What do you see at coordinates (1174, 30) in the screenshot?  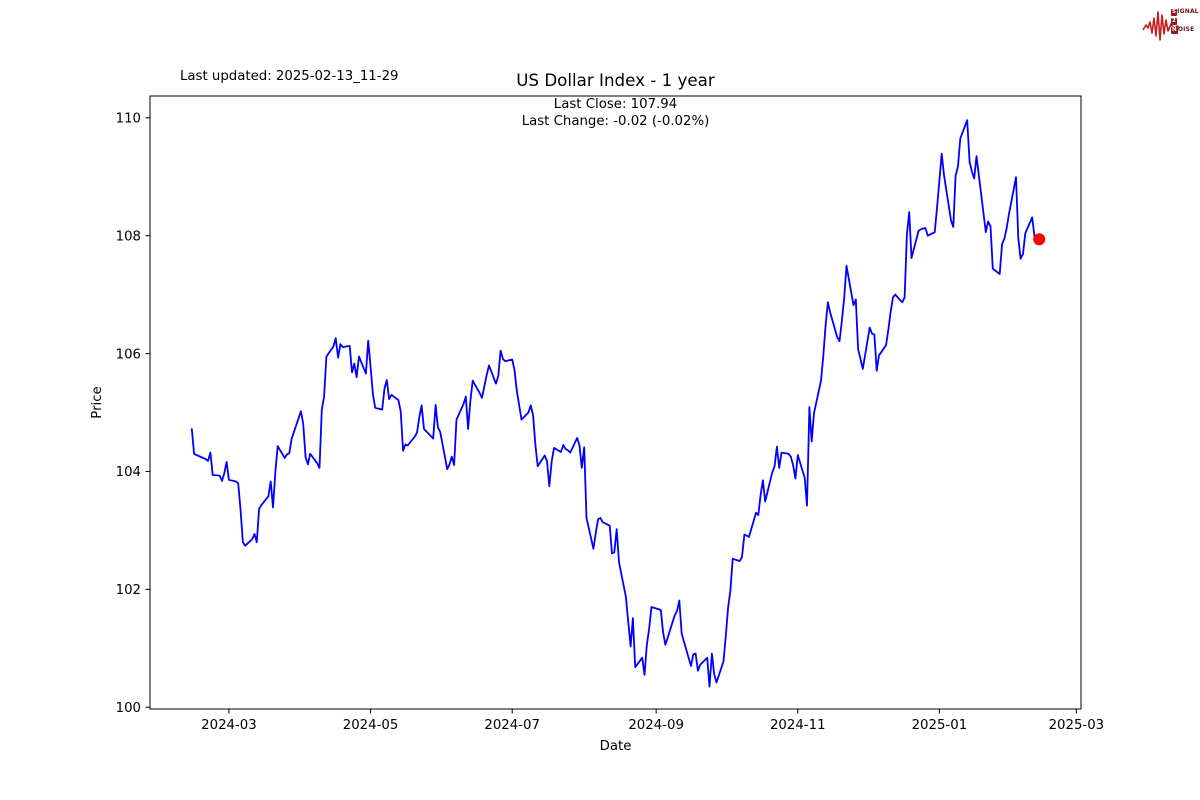 I see `logo-badge-n: N` at bounding box center [1174, 30].